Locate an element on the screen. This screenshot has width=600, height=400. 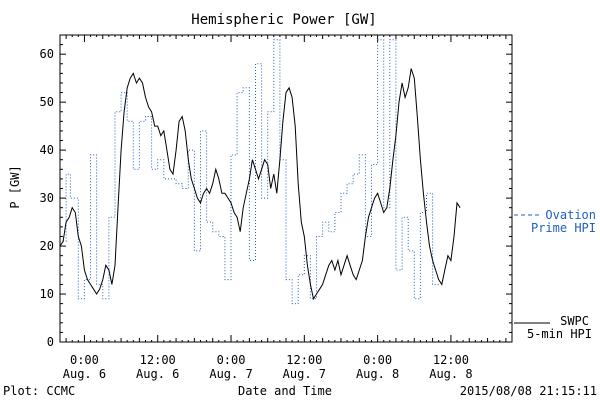
y-tick-label: 40 is located at coordinates (47, 150).